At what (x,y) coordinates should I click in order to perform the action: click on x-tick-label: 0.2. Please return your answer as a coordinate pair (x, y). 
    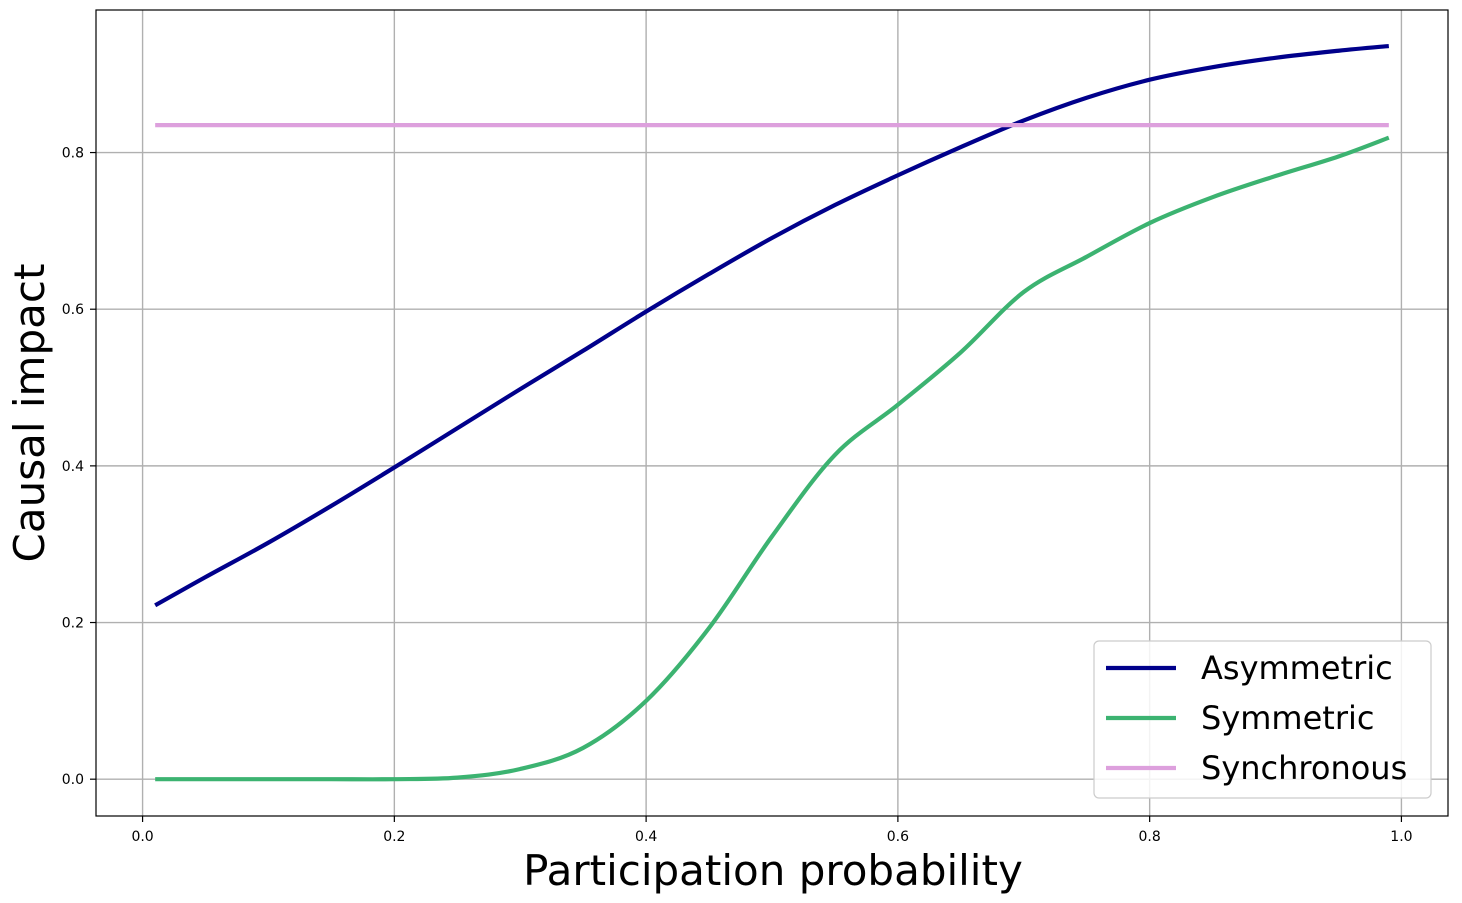
    Looking at the image, I should click on (394, 837).